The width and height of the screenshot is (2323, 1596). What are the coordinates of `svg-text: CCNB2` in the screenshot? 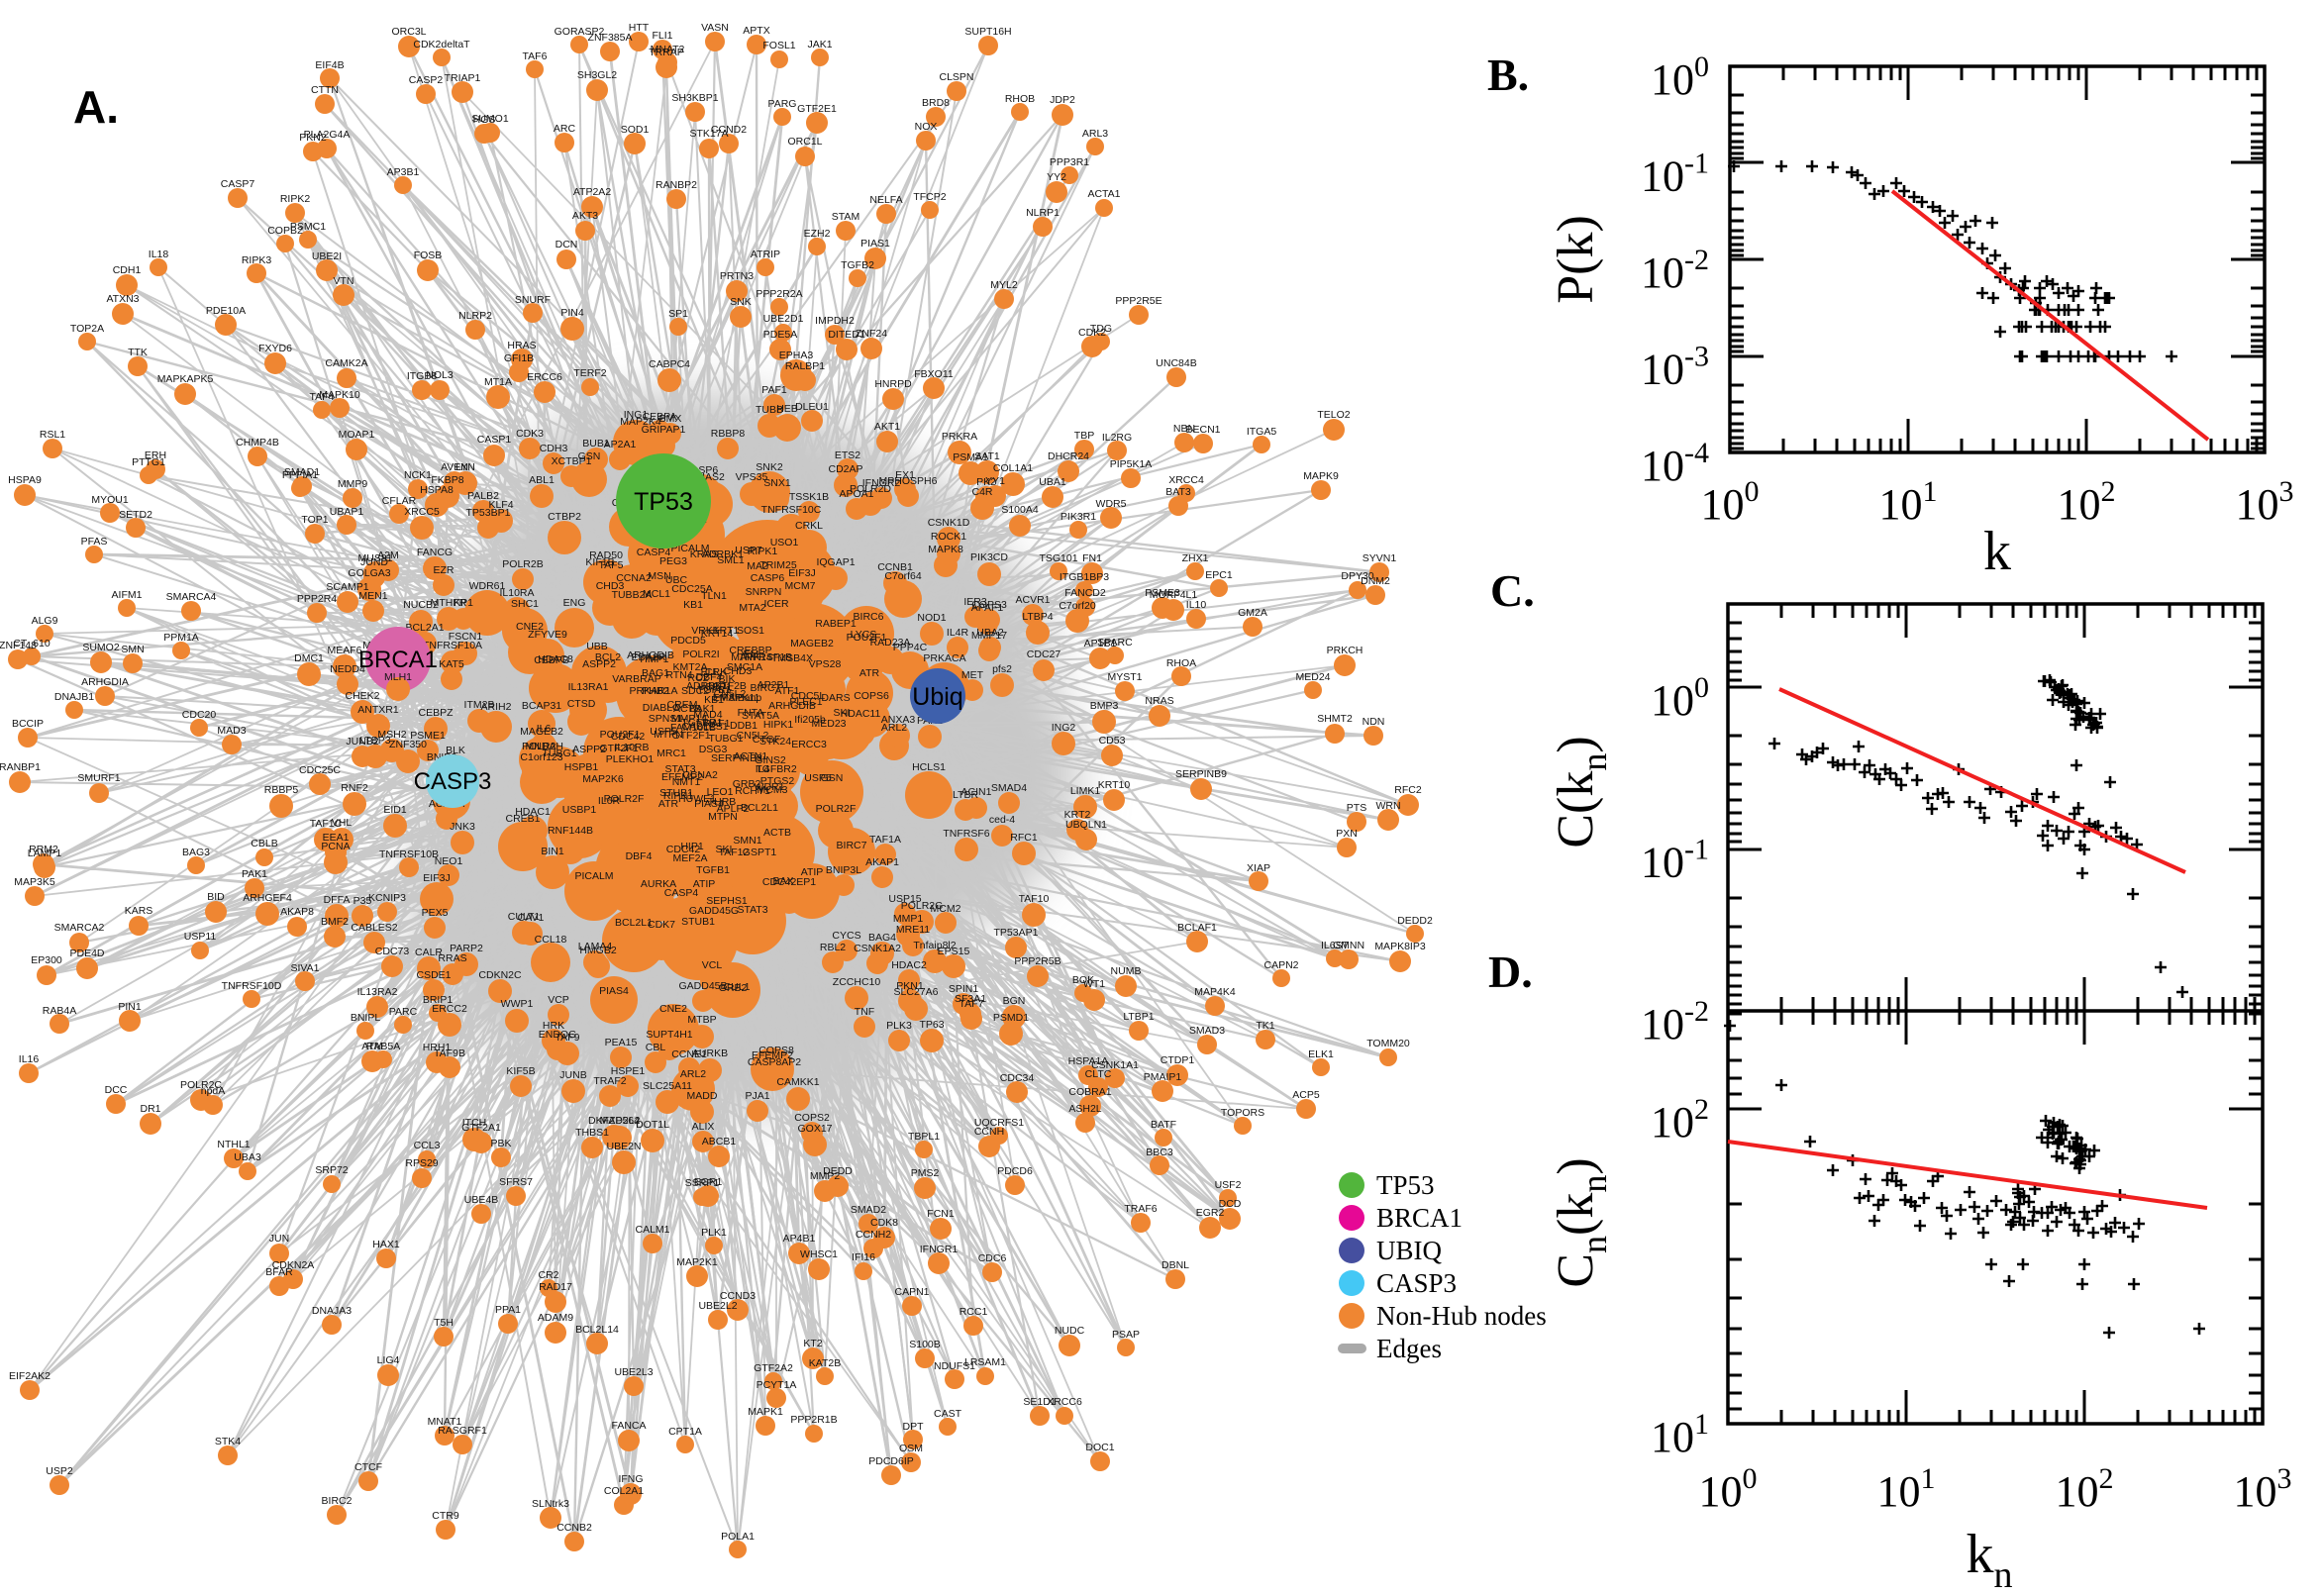 It's located at (574, 1528).